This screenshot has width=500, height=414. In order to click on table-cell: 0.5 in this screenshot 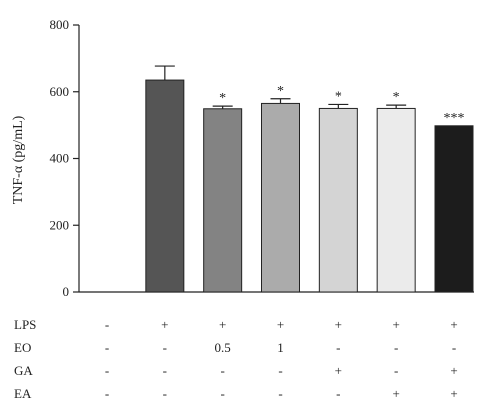, I will do `click(223, 347)`.